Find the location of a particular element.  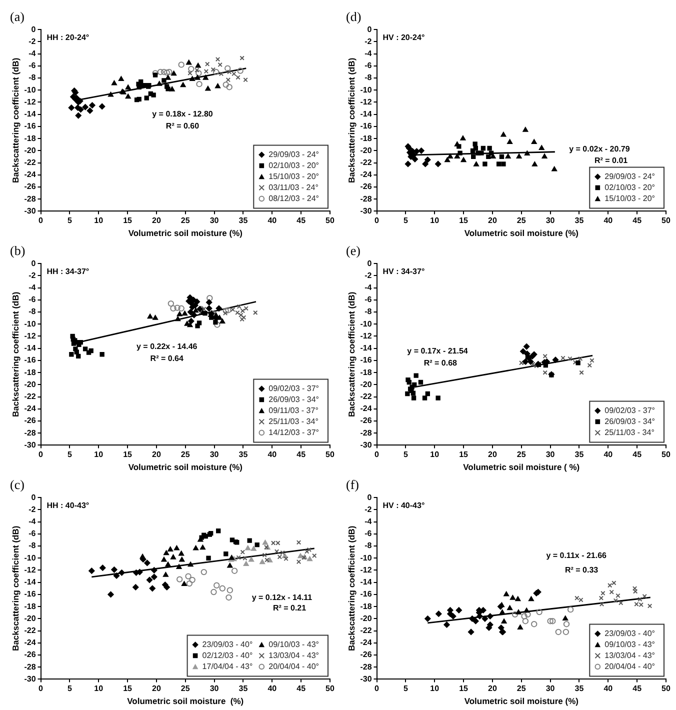

annotation: y = 0.12x - 14.11 is located at coordinates (282, 597).